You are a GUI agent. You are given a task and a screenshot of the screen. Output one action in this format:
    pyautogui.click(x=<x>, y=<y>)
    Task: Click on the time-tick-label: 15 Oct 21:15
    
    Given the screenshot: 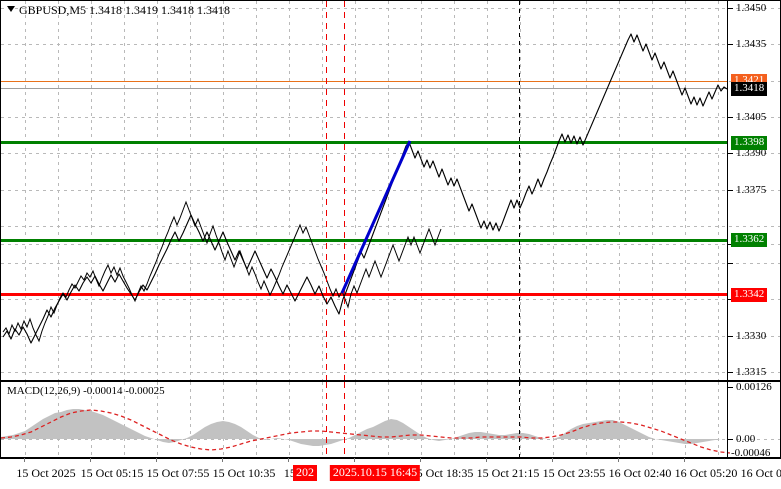 What is the action you would take?
    pyautogui.click(x=508, y=473)
    